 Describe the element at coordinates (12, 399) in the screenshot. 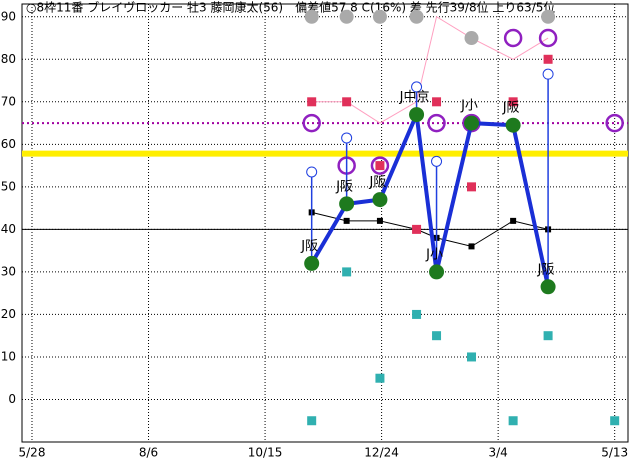

I see `y-tick-label: 0` at that location.